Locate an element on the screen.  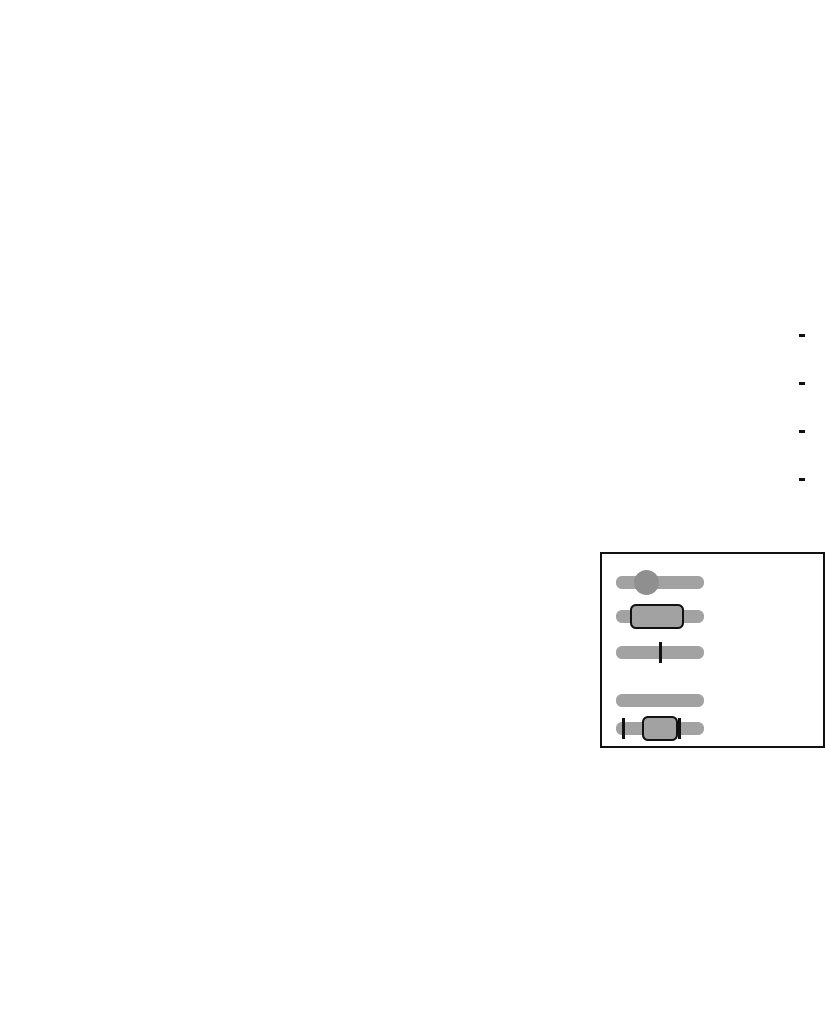
centromere-icon is located at coordinates (646, 582).